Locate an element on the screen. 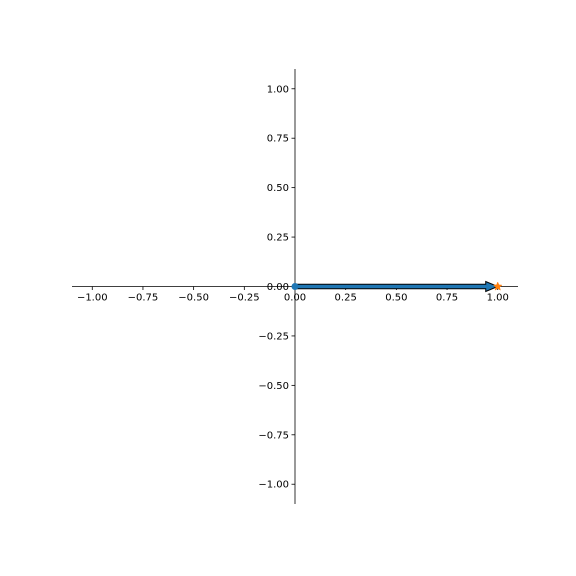 This screenshot has width=576, height=576. y-tick-label: 1.00 is located at coordinates (278, 89).